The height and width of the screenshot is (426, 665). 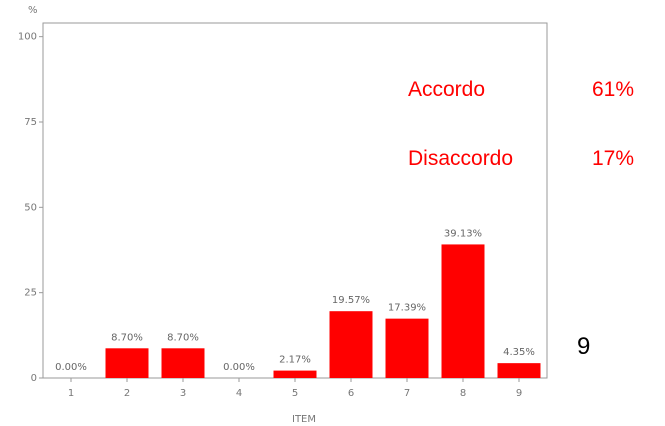 I want to click on data-label: 4.35%, so click(x=519, y=352).